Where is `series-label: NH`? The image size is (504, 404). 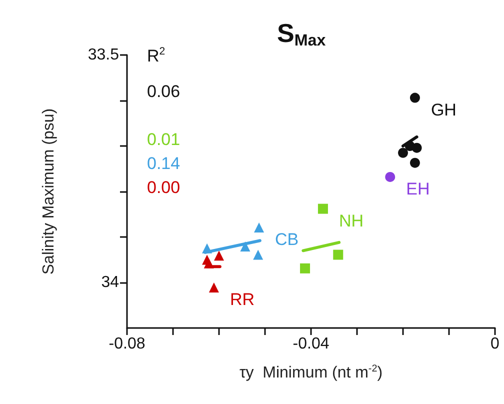
series-label: NH is located at coordinates (351, 220).